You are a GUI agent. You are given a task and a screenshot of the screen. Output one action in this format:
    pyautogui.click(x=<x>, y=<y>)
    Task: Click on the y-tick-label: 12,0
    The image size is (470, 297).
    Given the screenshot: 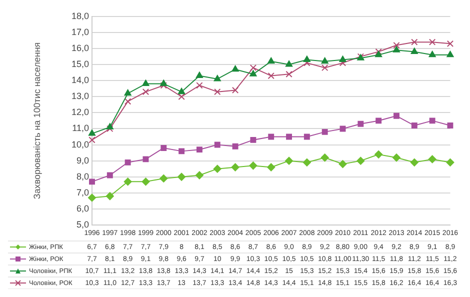 What is the action you would take?
    pyautogui.click(x=80, y=112)
    